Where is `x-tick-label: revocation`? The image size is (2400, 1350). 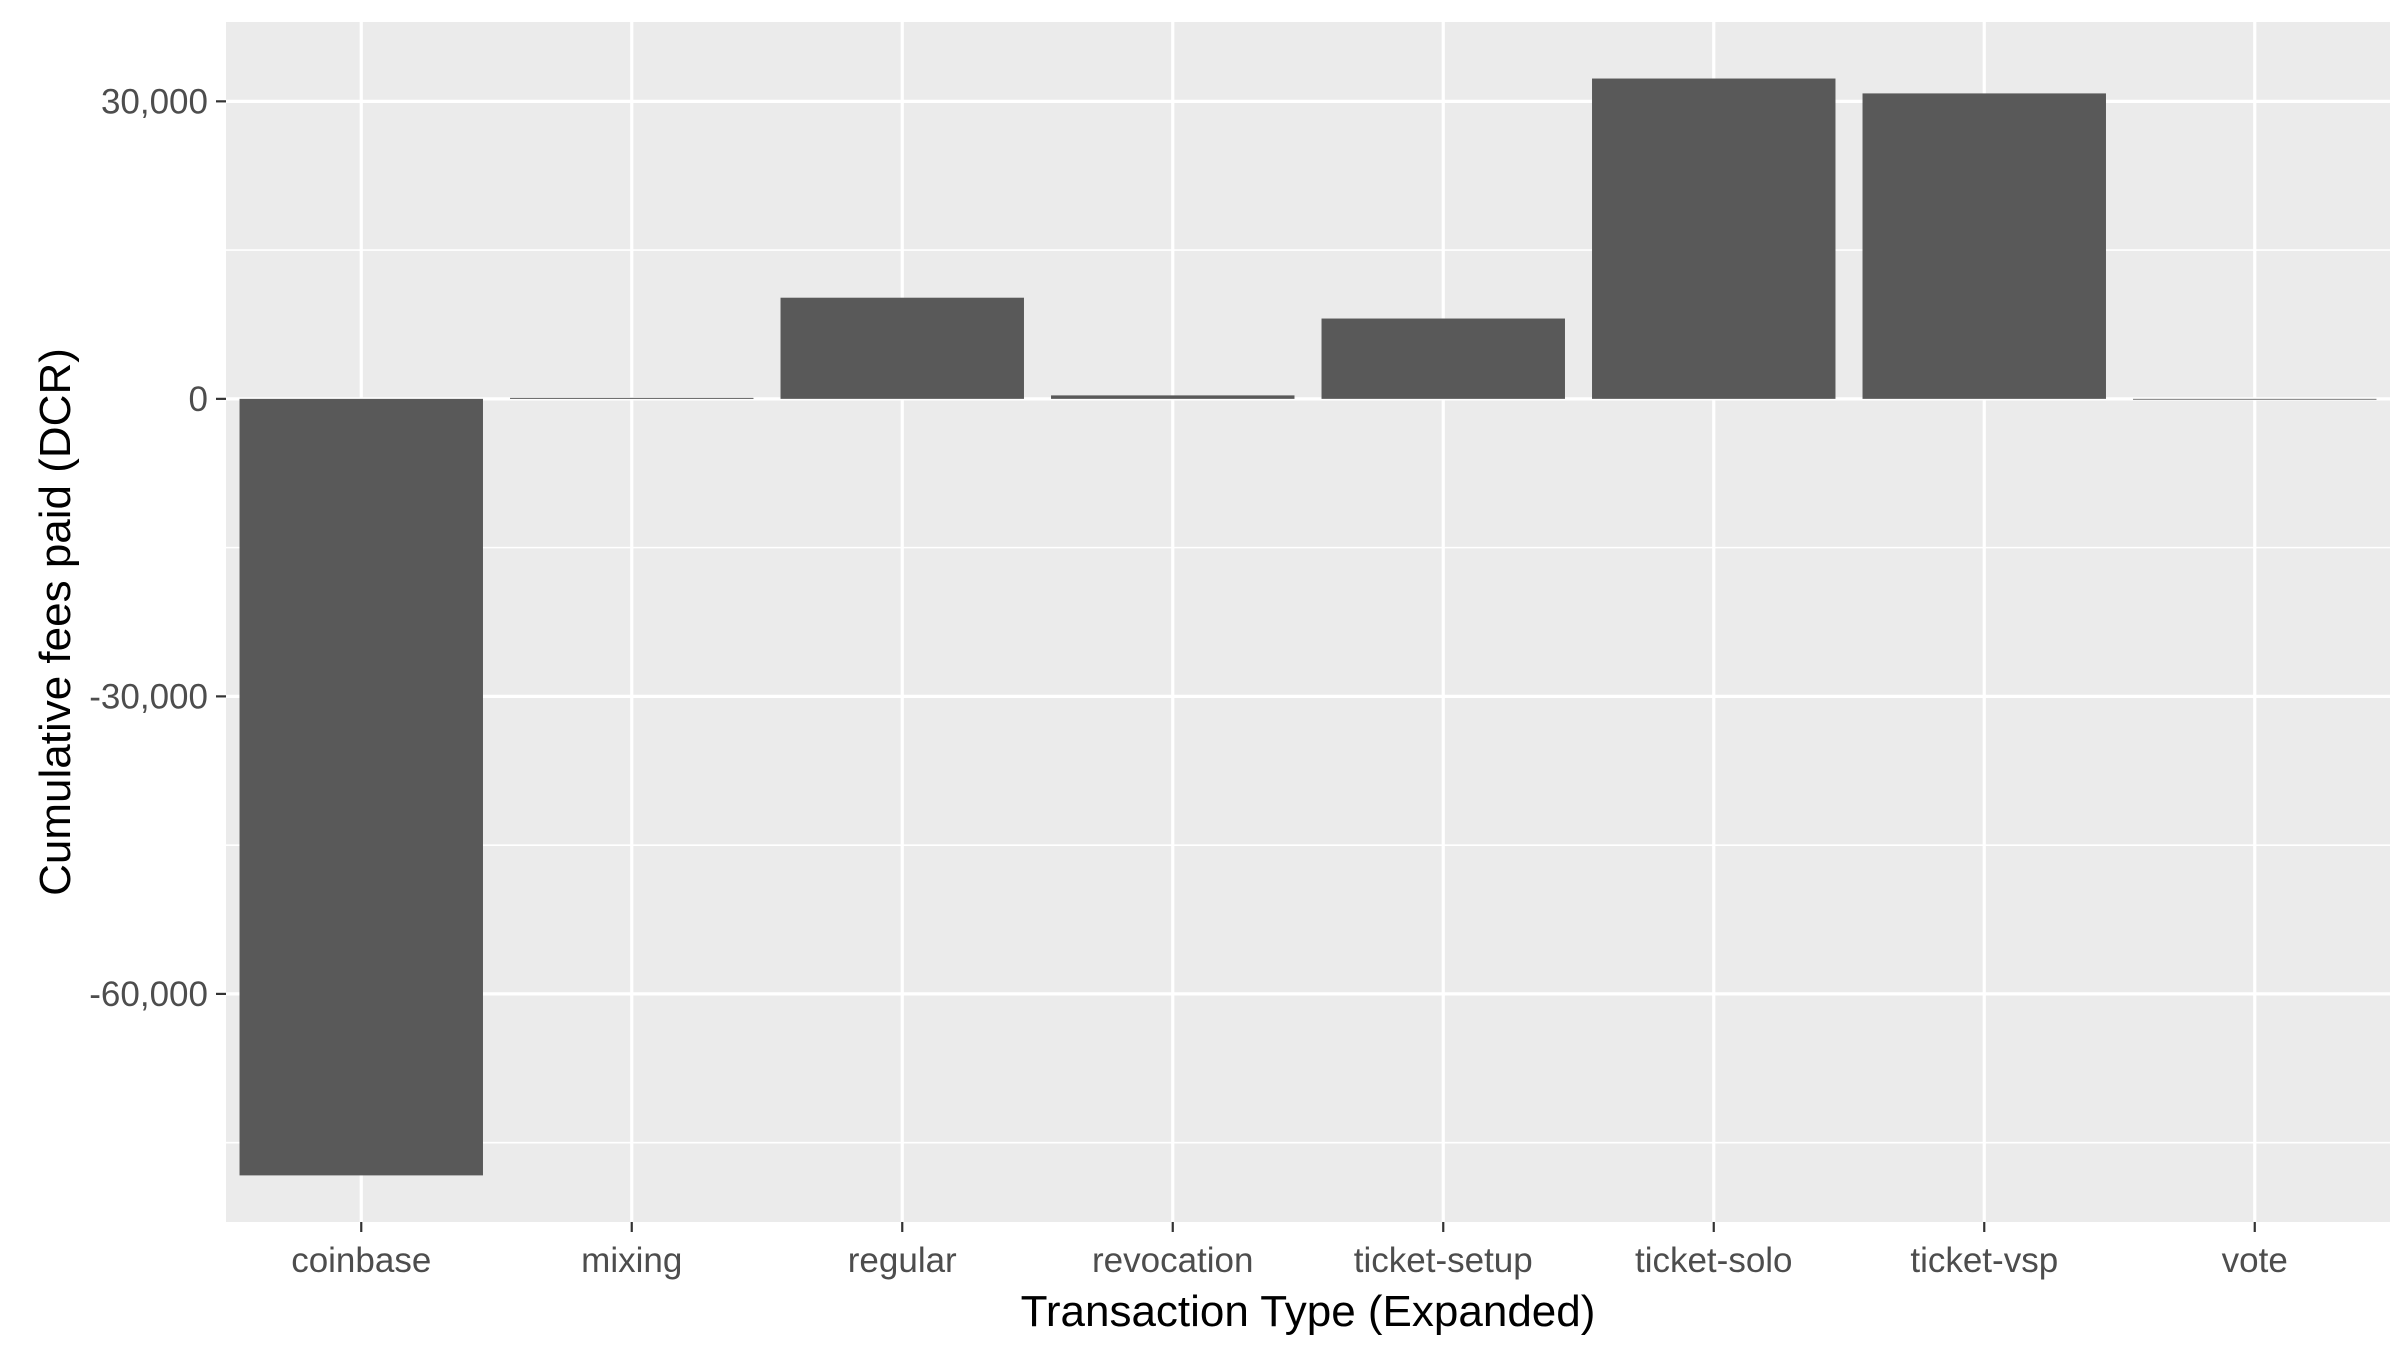 x-tick-label: revocation is located at coordinates (1172, 1260).